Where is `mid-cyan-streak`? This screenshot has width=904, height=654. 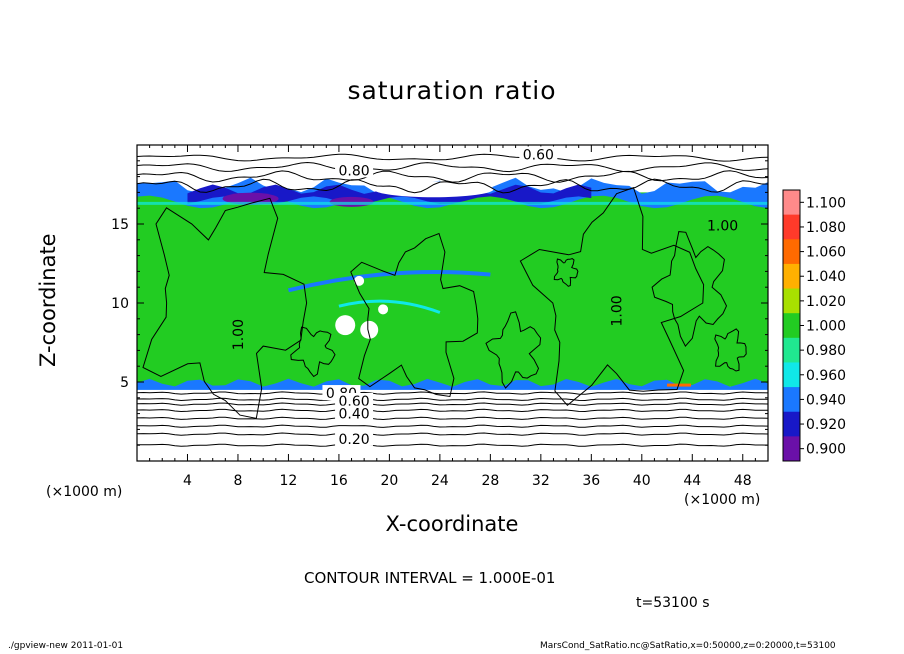 mid-cyan-streak is located at coordinates (389, 306).